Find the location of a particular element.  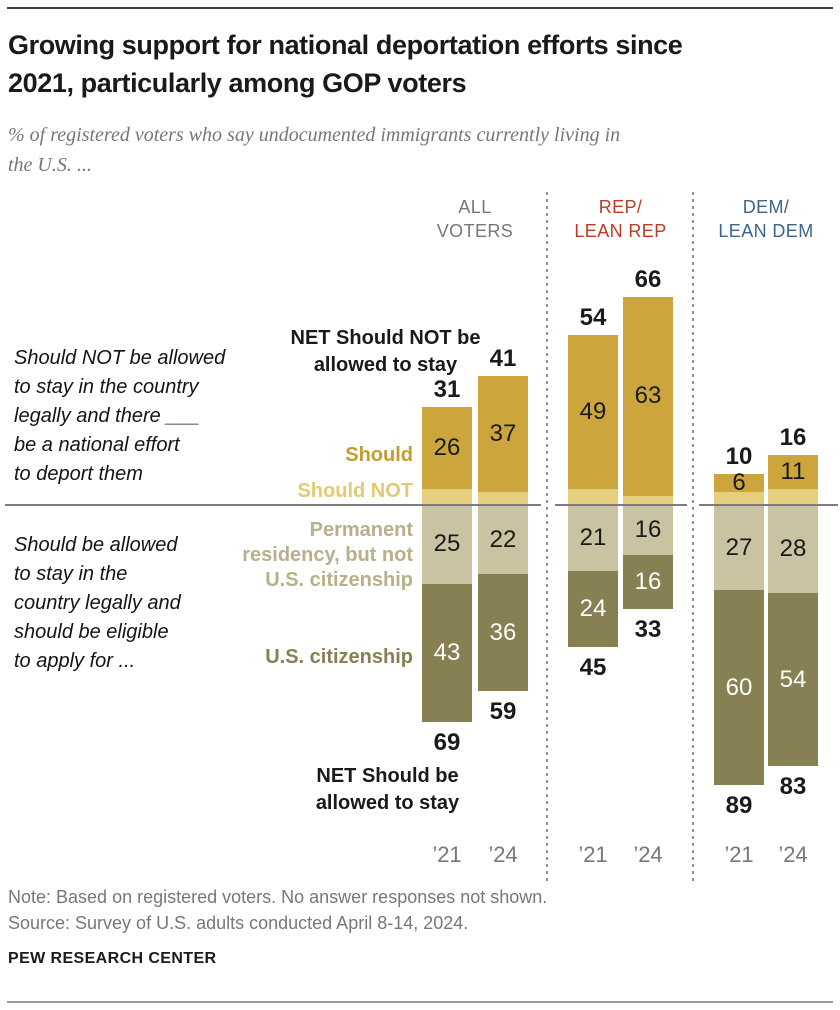

annotation-line: be a national effort is located at coordinates (97, 445).